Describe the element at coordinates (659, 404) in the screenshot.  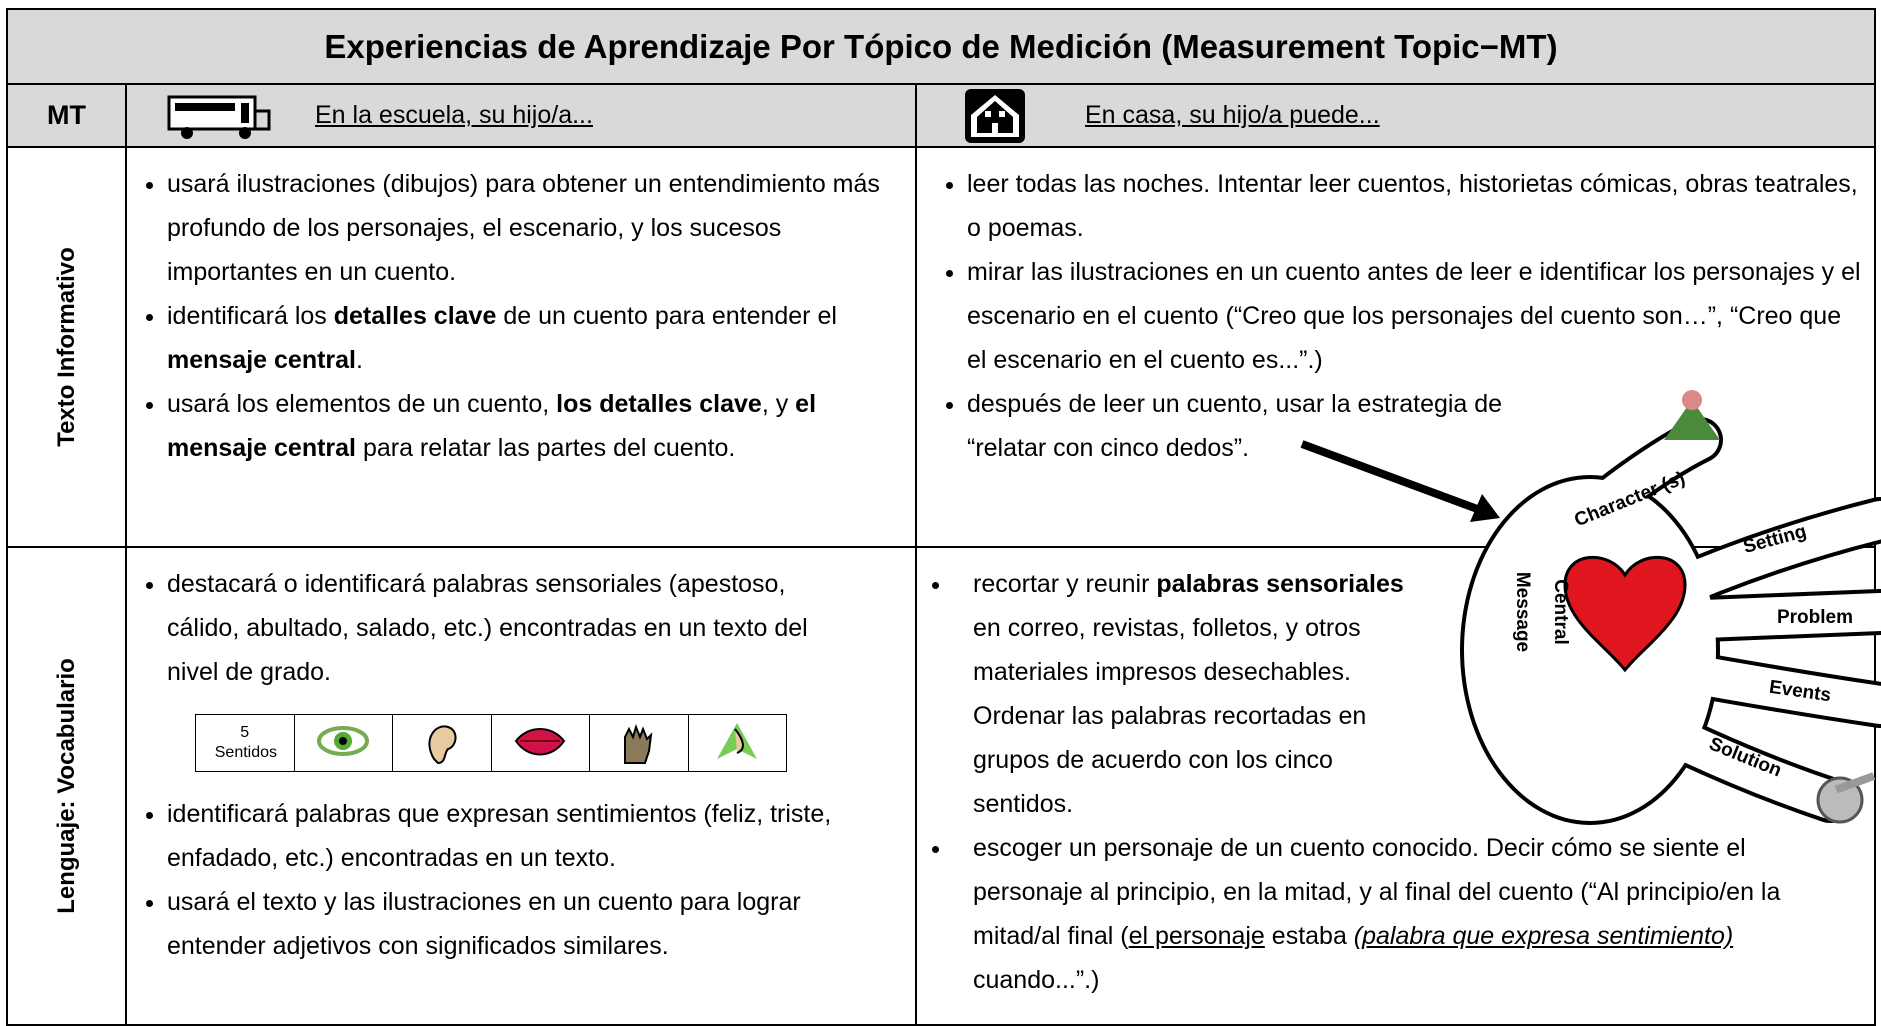
I see `text-segment: los detalles clave` at that location.